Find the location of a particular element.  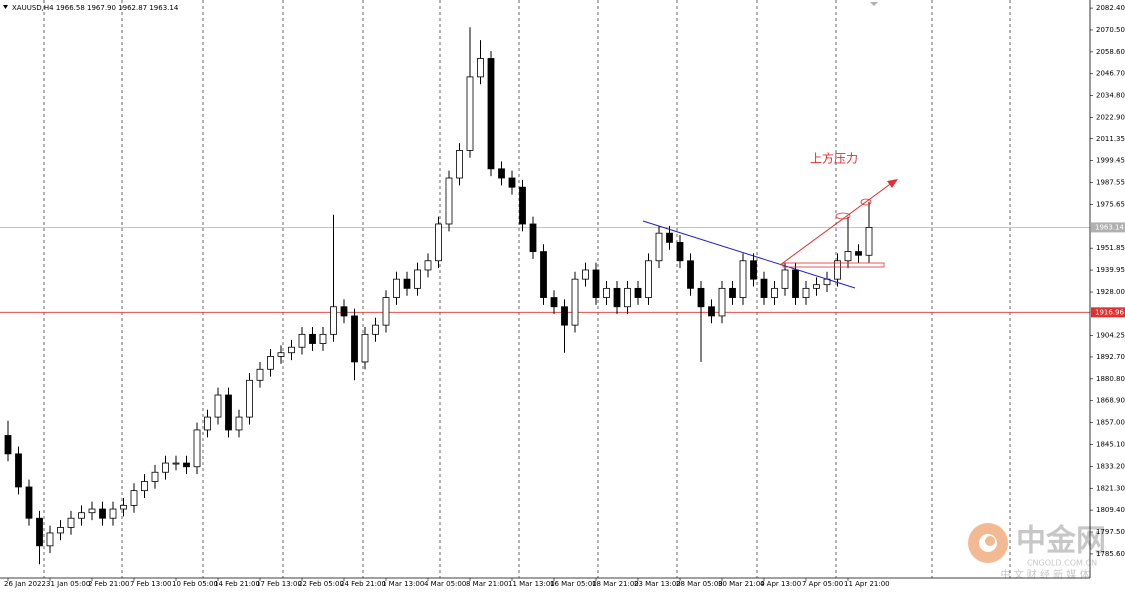

y-tick-label: 2058.60 is located at coordinates (1110, 52).